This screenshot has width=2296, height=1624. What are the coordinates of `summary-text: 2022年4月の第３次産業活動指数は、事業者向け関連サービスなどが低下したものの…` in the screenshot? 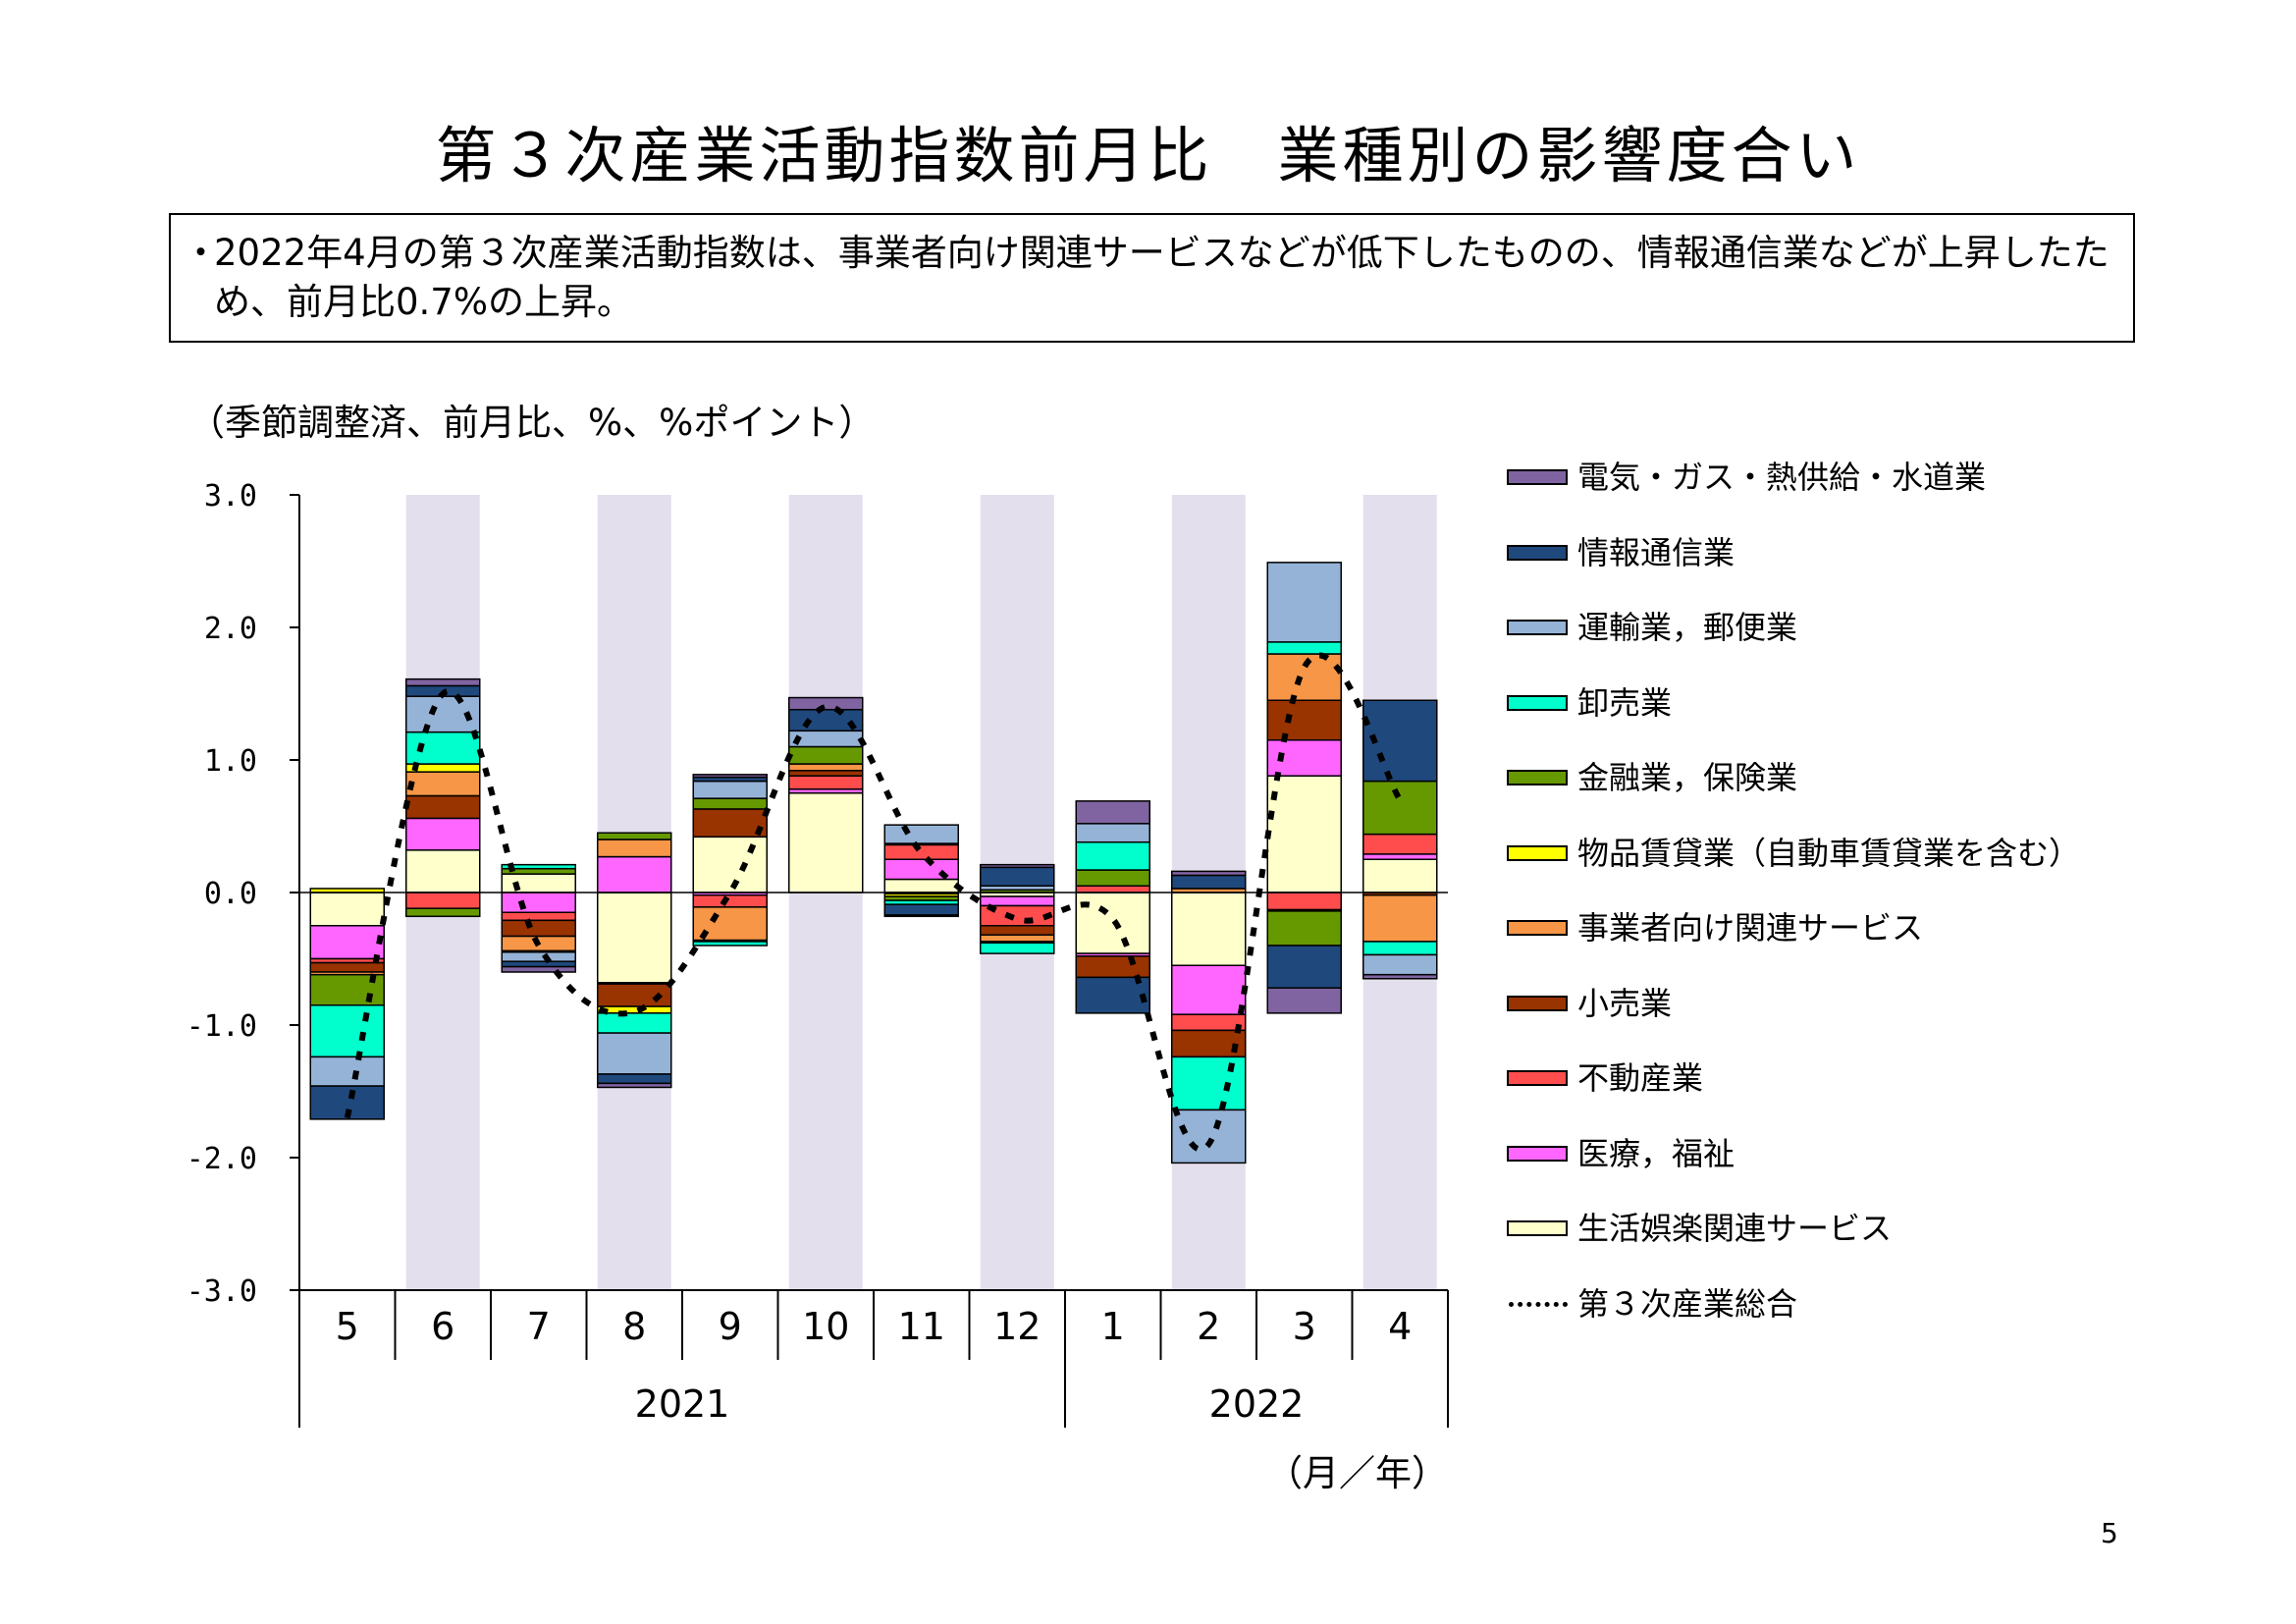 It's located at (1161, 277).